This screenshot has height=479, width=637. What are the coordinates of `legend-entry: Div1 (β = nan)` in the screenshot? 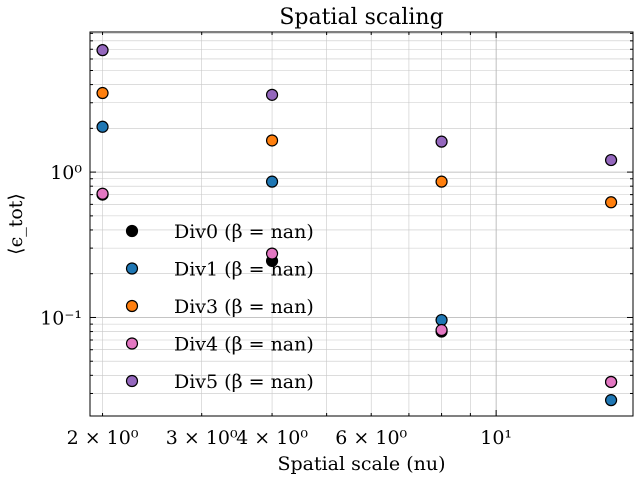 It's located at (244, 270).